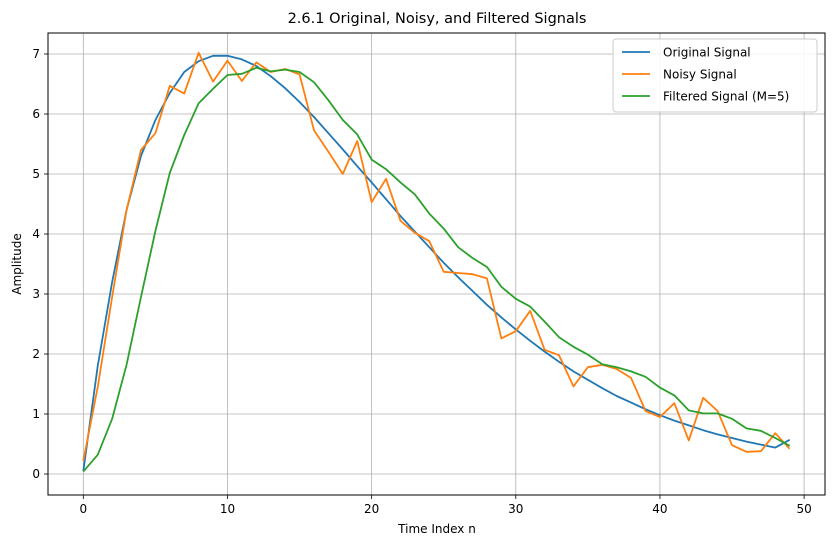 This screenshot has height=547, width=833. What do you see at coordinates (36, 474) in the screenshot?
I see `y-tick-label: 0` at bounding box center [36, 474].